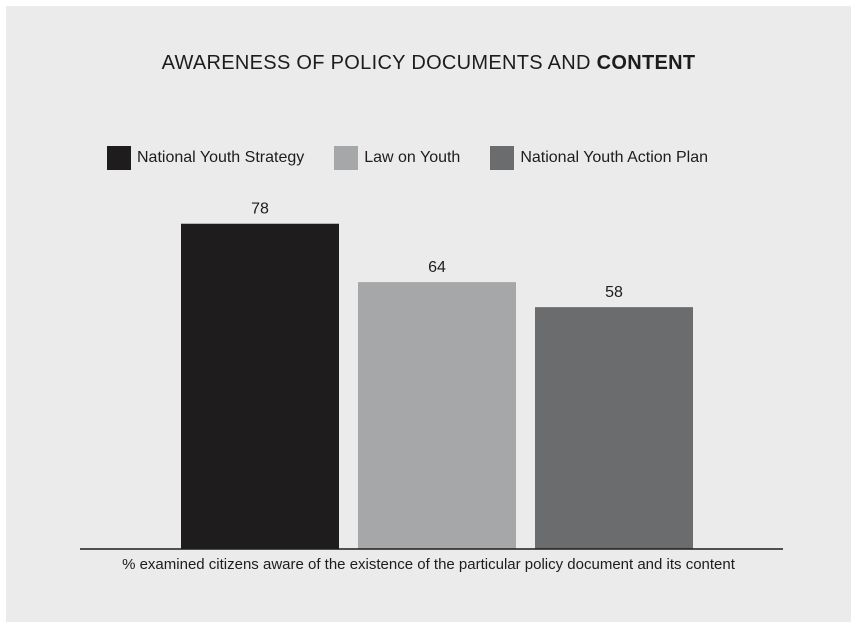 This screenshot has height=628, width=857. What do you see at coordinates (119, 158) in the screenshot?
I see `legend-swatch-national-youth-strategy` at bounding box center [119, 158].